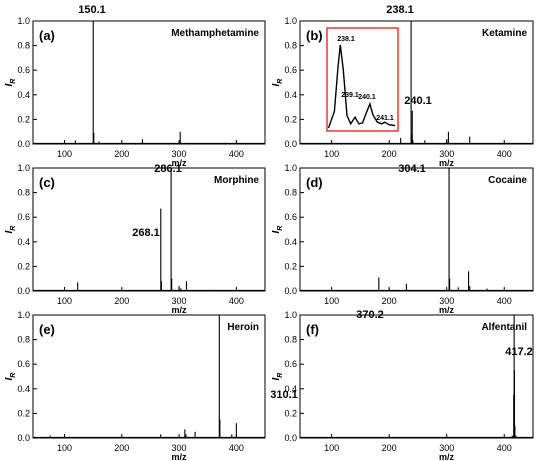  Describe the element at coordinates (346, 39) in the screenshot. I see `inset-peak-label: 238.1` at that location.